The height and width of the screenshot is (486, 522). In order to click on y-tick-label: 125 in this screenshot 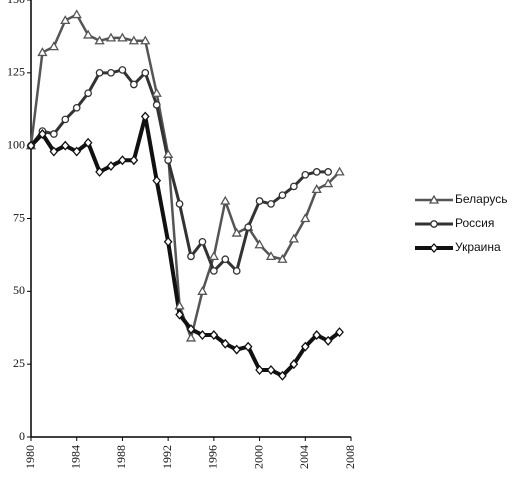, I will do `click(16, 72)`.